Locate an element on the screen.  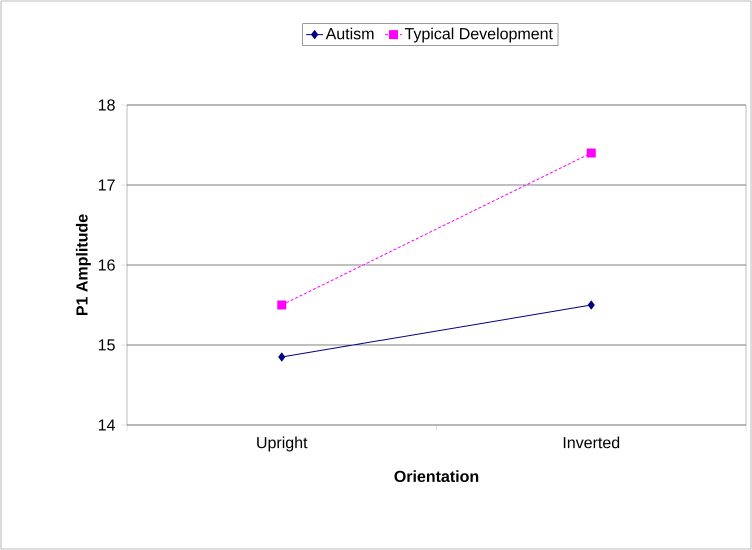
x-tick-label: Inverted is located at coordinates (592, 442).